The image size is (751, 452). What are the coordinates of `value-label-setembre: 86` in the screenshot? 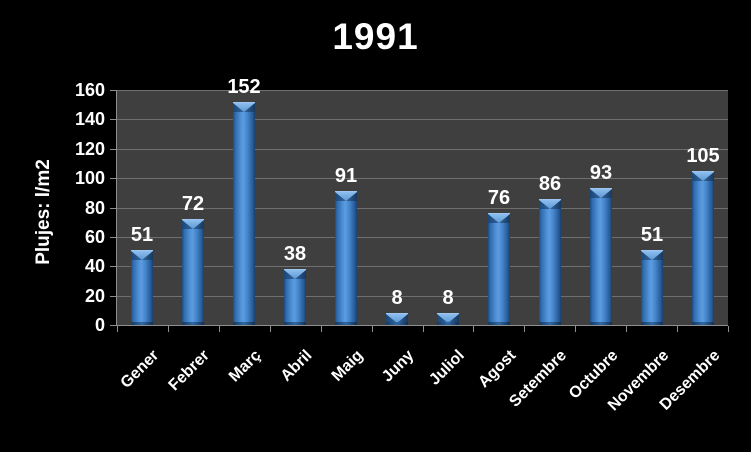 It's located at (550, 184).